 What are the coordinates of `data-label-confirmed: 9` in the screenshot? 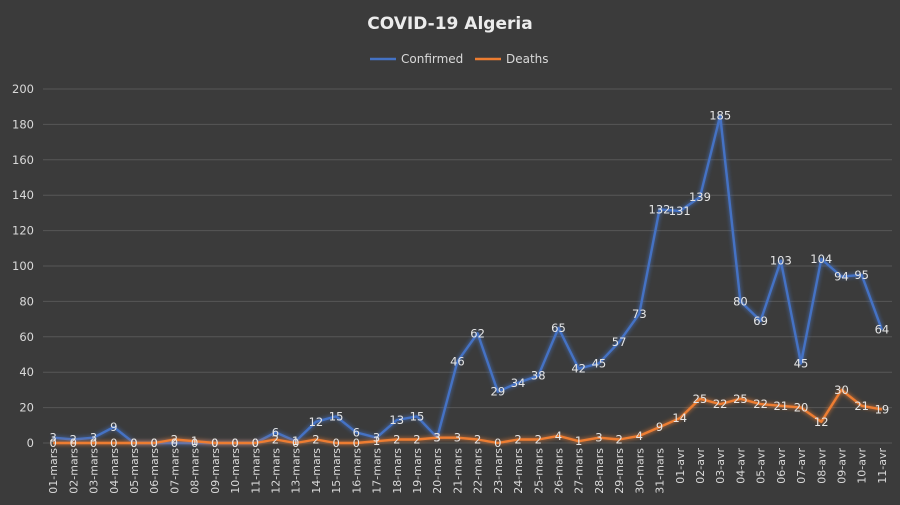 It's located at (113, 427).